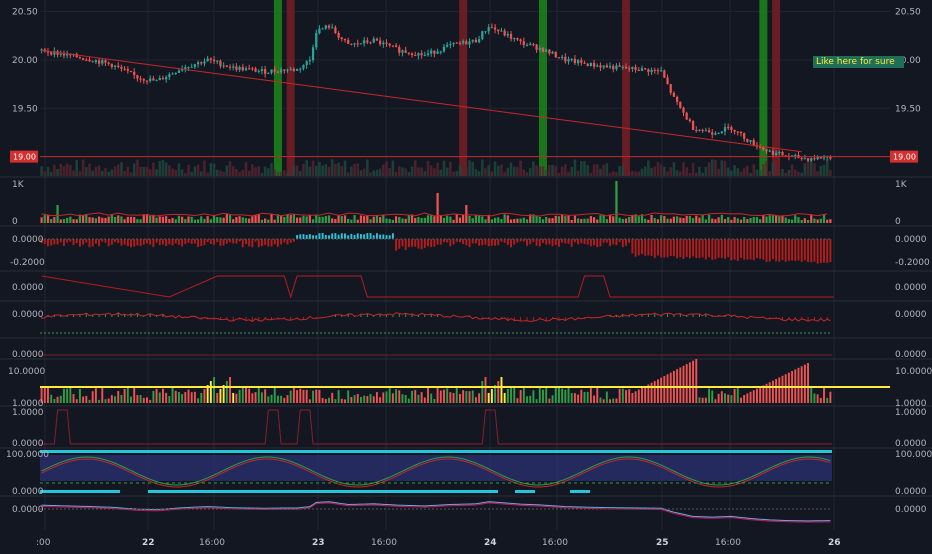  What do you see at coordinates (43, 543) in the screenshot?
I see `x-tick-0: :00` at bounding box center [43, 543].